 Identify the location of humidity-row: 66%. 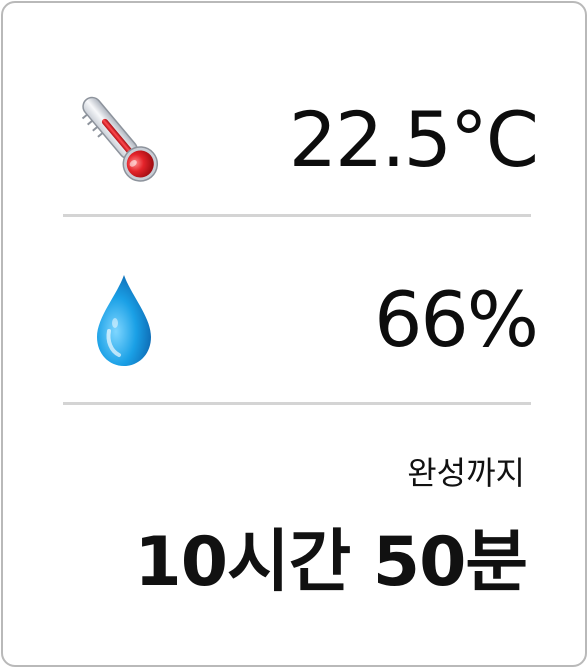
(301, 320).